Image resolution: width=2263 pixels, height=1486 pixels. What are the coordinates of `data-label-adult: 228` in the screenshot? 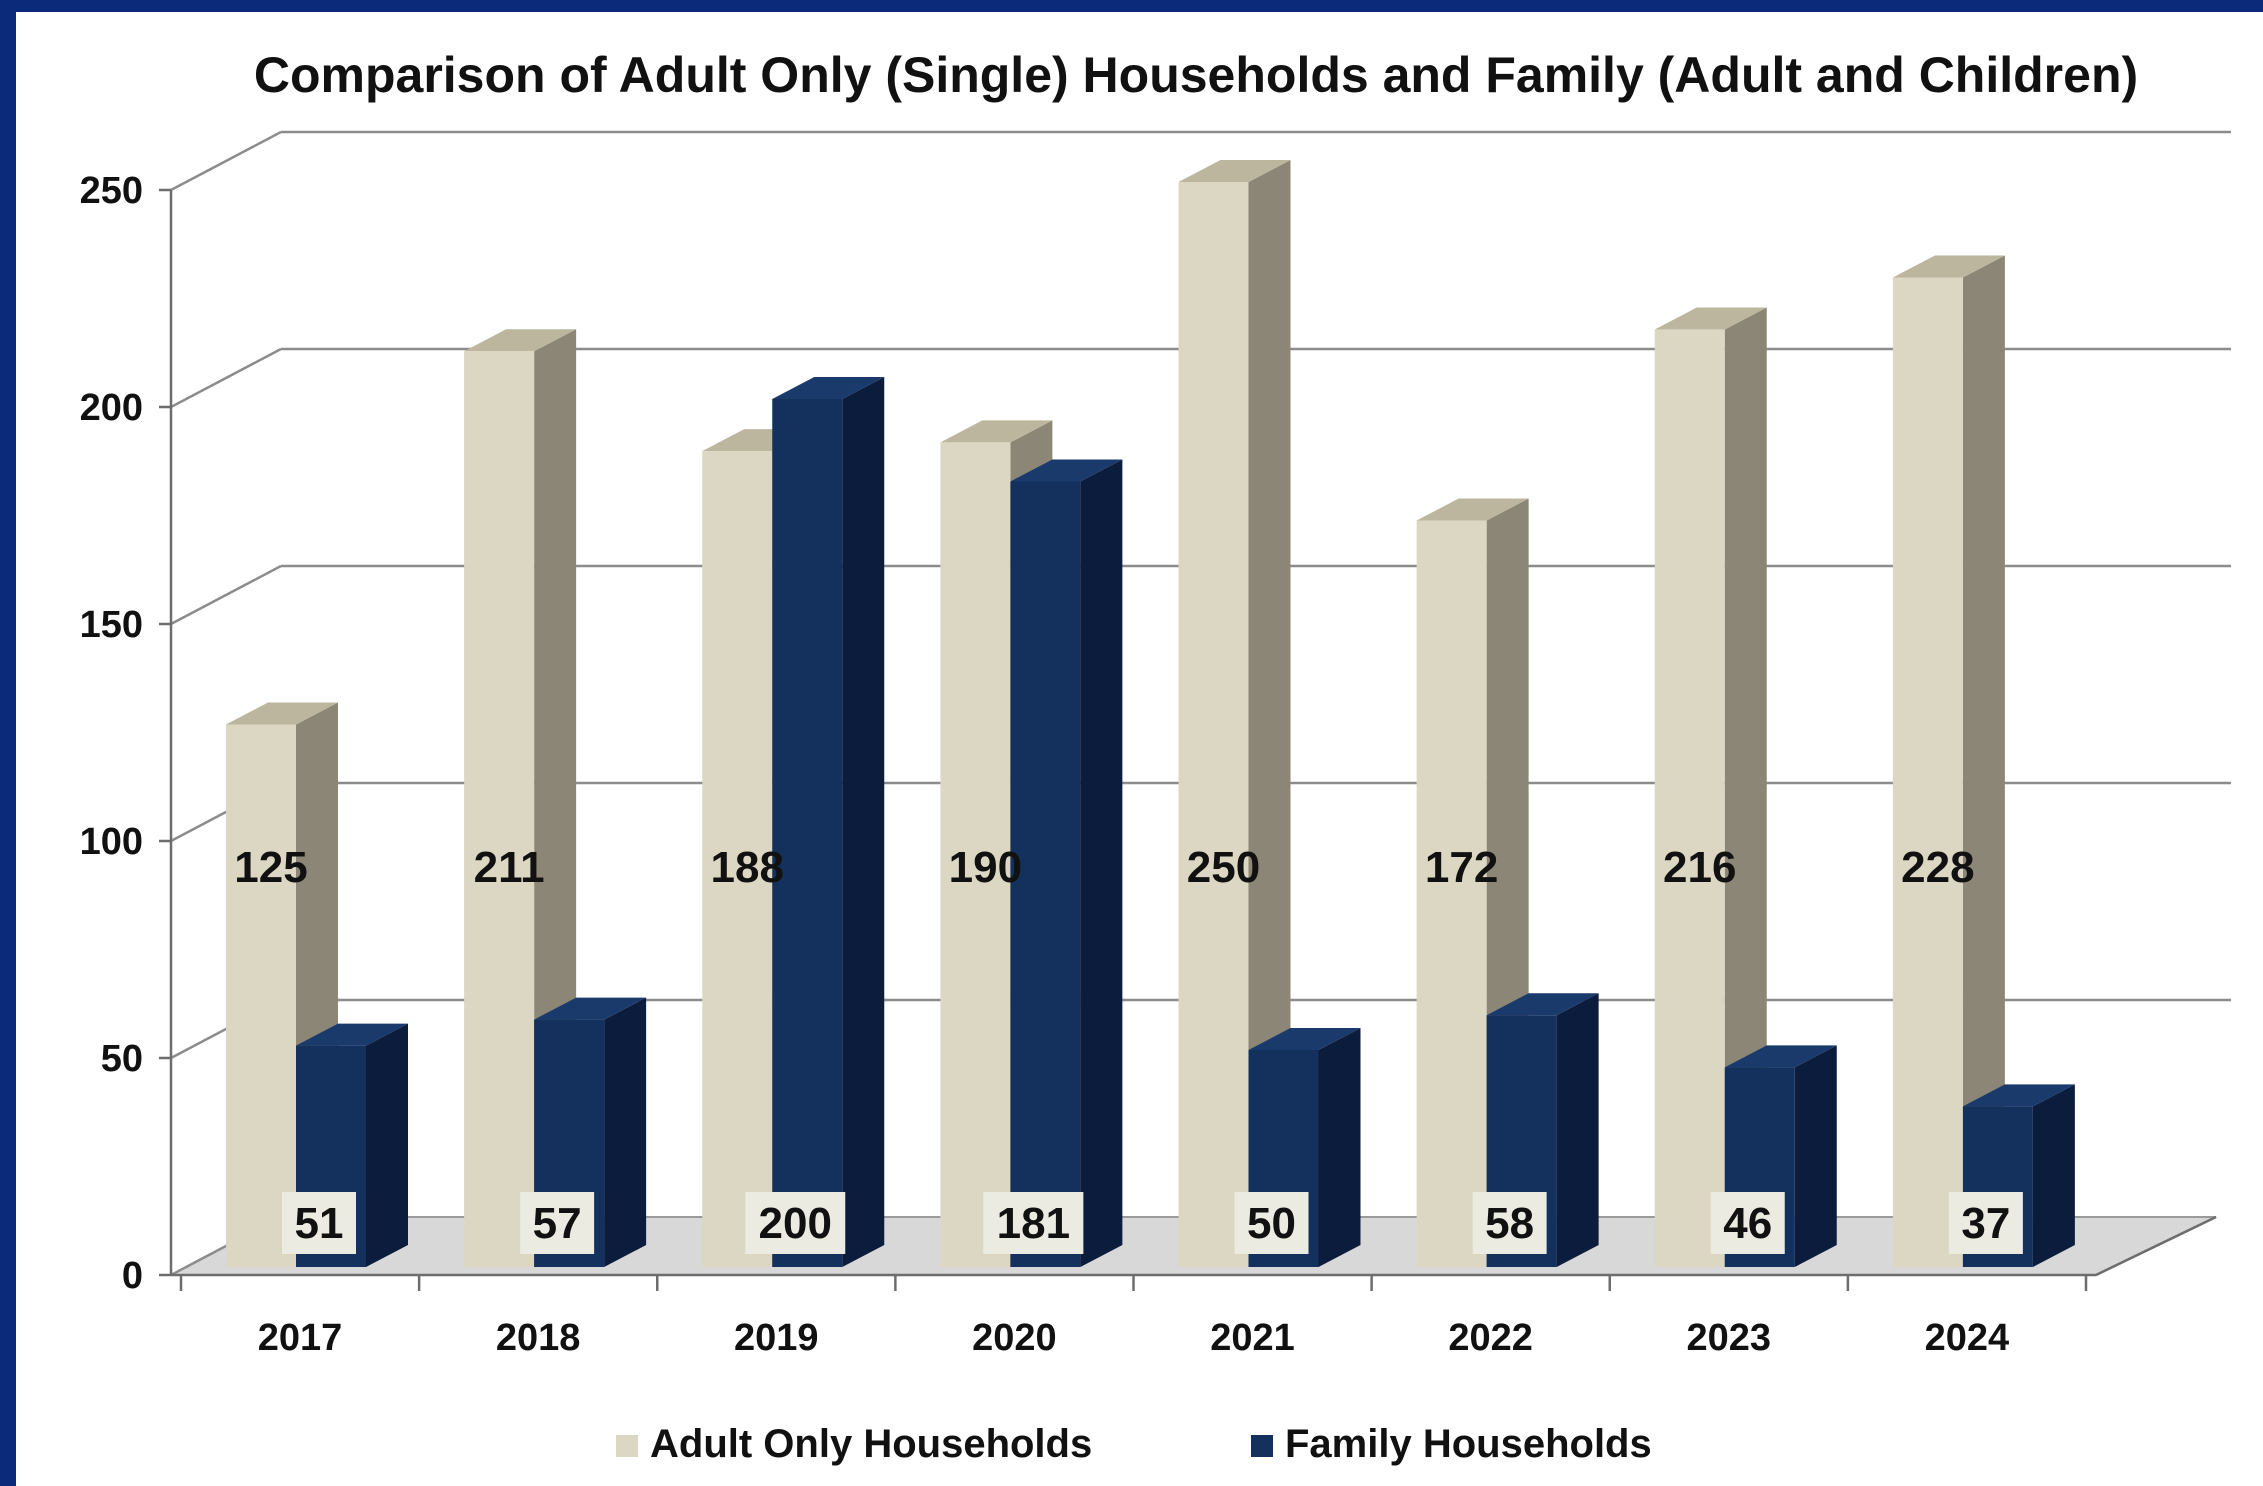 It's located at (1937, 867).